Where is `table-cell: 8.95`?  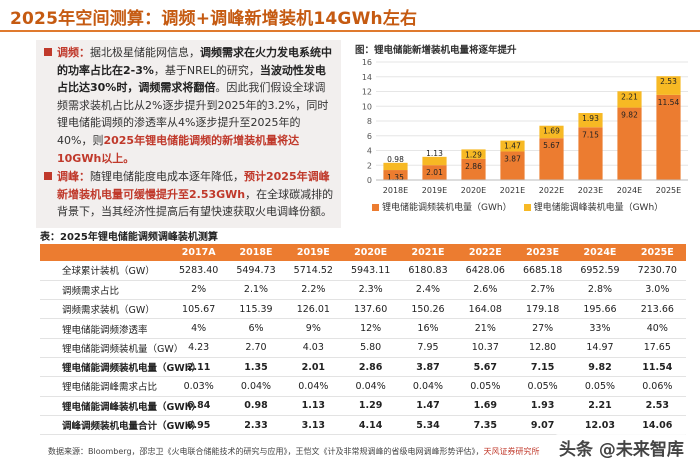 table-cell: 8.95 is located at coordinates (199, 425).